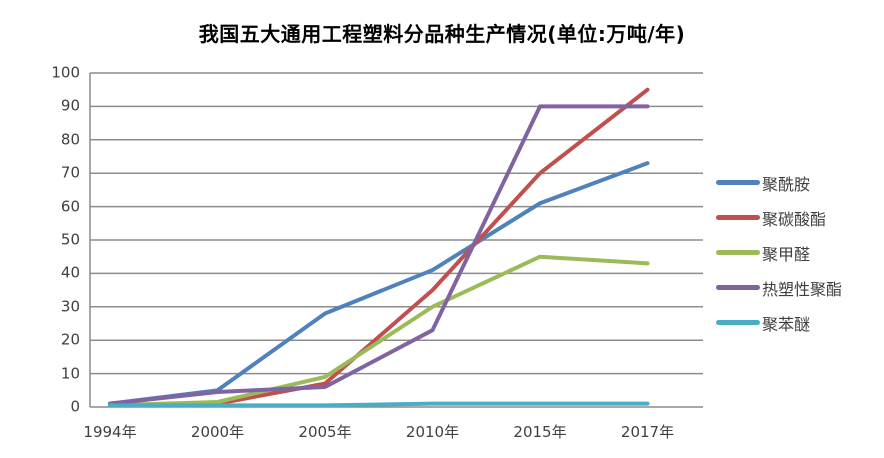 This screenshot has width=884, height=458. Describe the element at coordinates (70, 339) in the screenshot. I see `y-tick-label: 20` at that location.